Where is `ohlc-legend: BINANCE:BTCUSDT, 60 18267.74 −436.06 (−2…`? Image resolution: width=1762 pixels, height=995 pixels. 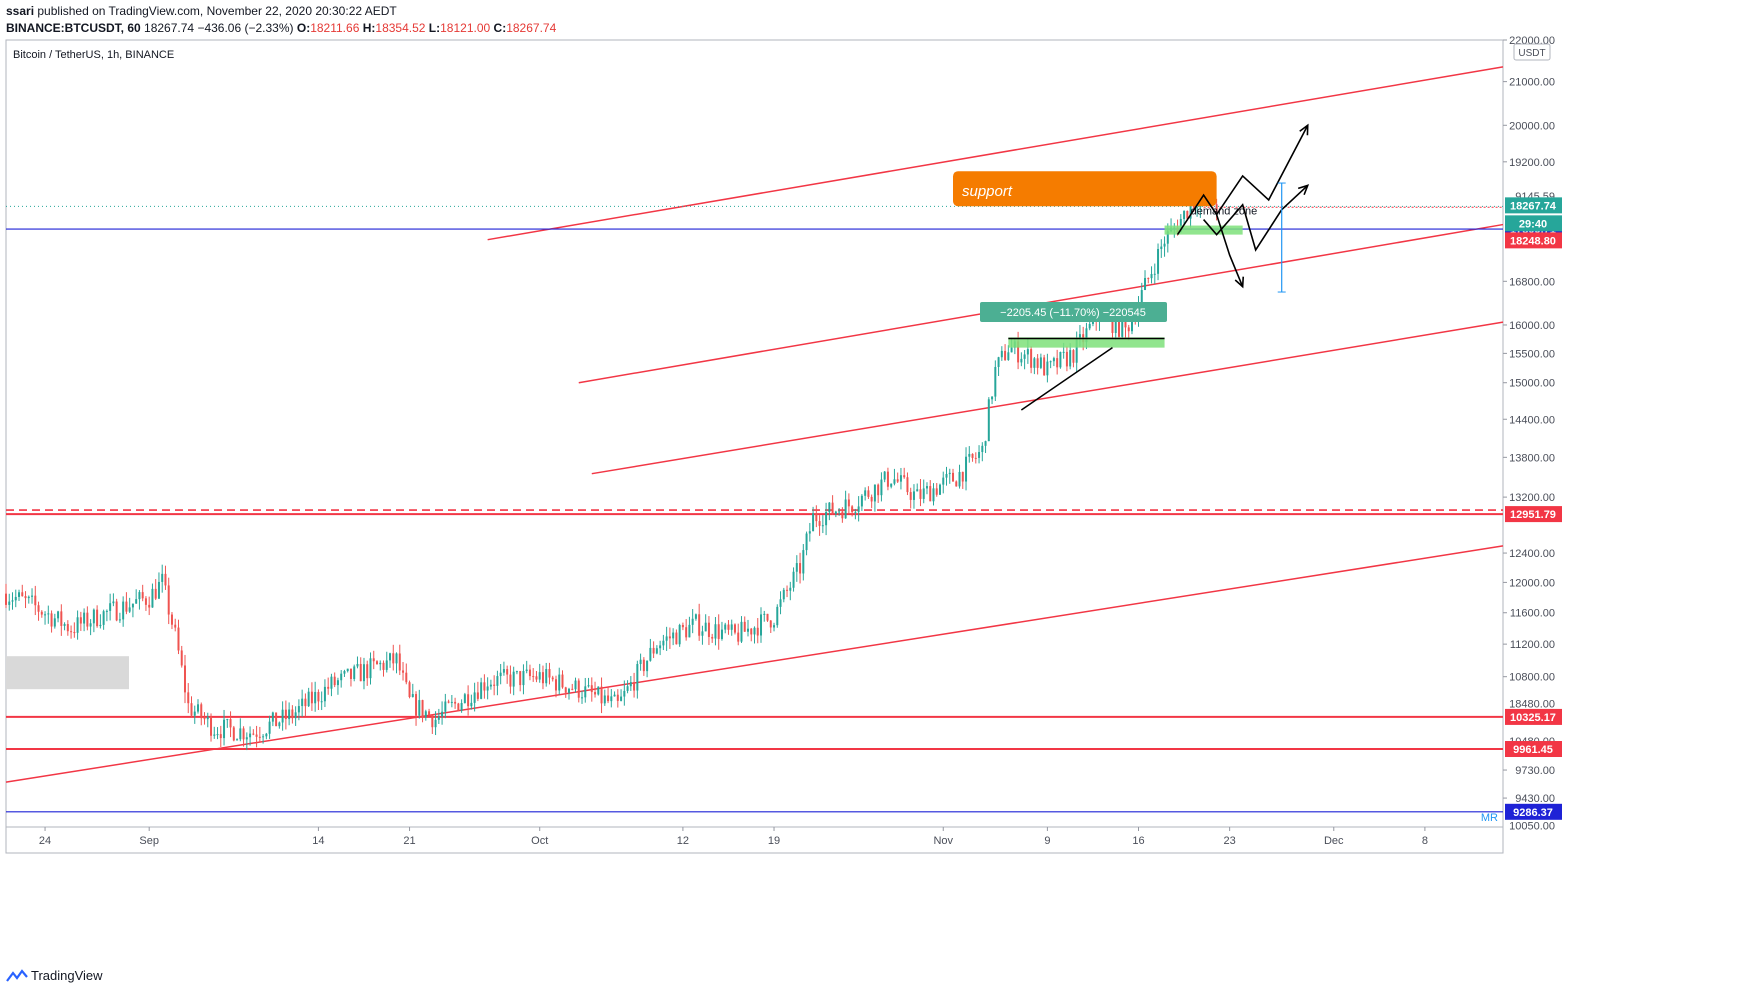
ohlc-legend: BINANCE:BTCUSDT, 60 18267.74 −436.06 (−2… is located at coordinates (281, 28).